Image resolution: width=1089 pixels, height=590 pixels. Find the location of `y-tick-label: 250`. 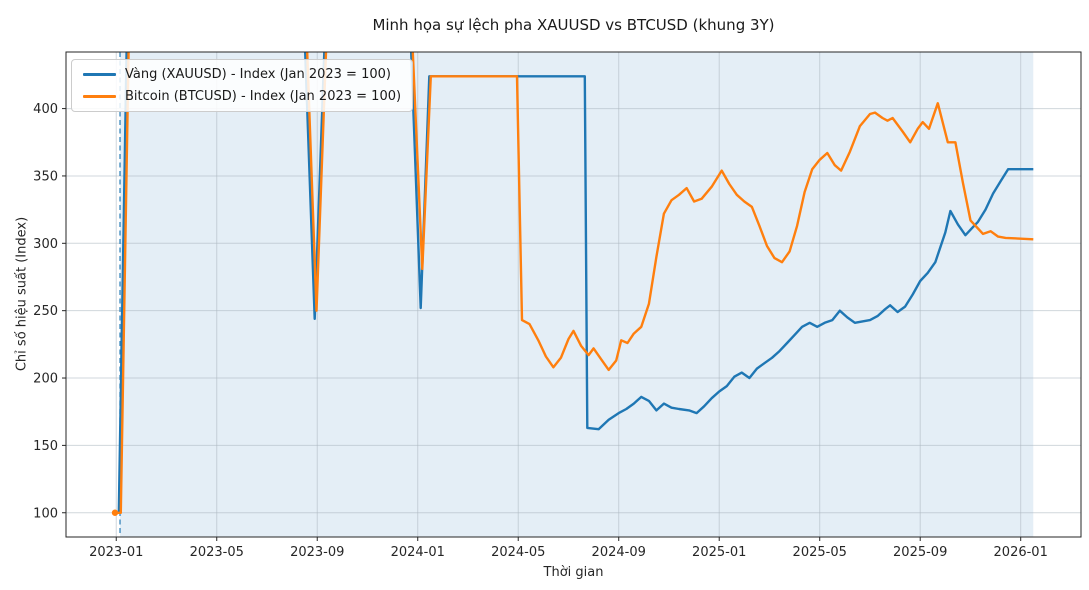

y-tick-label: 250 is located at coordinates (45, 311).